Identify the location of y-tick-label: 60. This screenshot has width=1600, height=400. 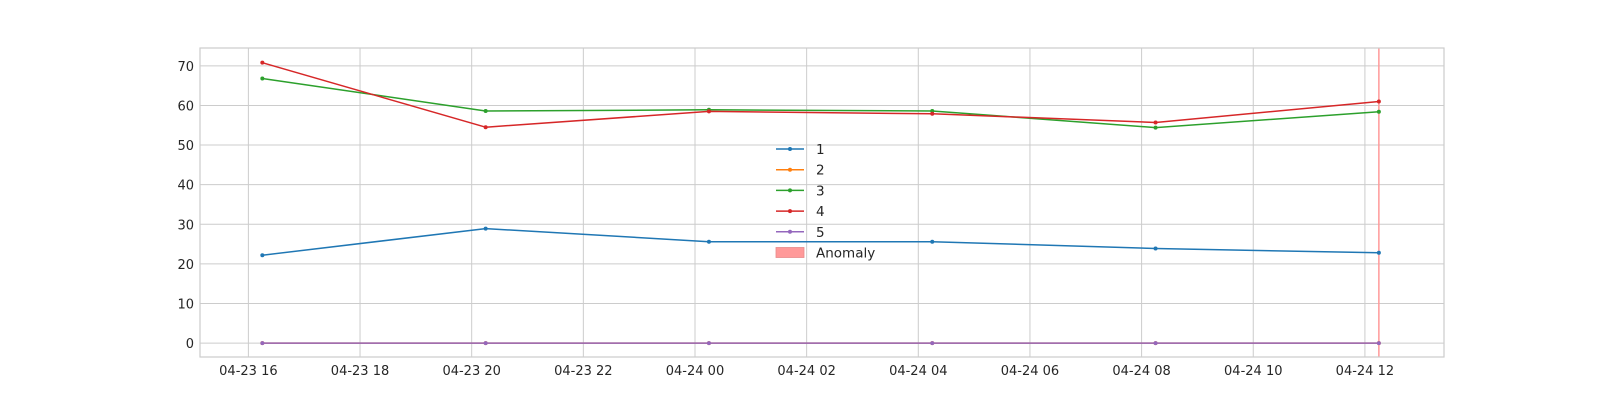
(185, 106).